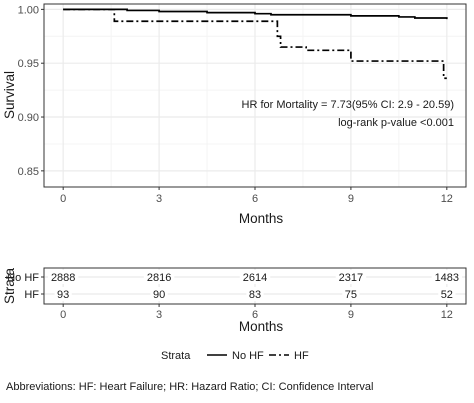 The width and height of the screenshot is (474, 403). I want to click on risk-cell: 2317, so click(351, 278).